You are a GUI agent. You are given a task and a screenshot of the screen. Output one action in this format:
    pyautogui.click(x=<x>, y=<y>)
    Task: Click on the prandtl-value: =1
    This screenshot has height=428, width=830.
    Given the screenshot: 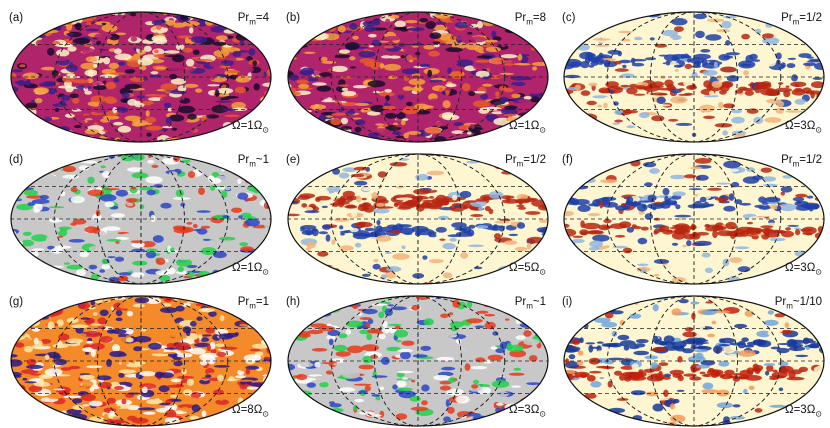 What is the action you would take?
    pyautogui.click(x=262, y=302)
    